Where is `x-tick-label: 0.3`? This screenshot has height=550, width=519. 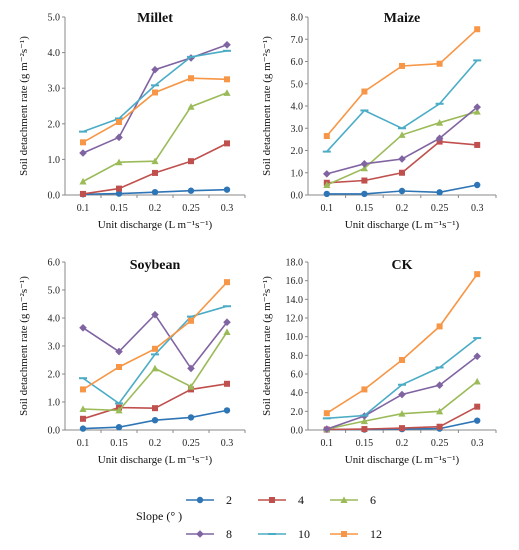
x-tick-label: 0.3 is located at coordinates (477, 208).